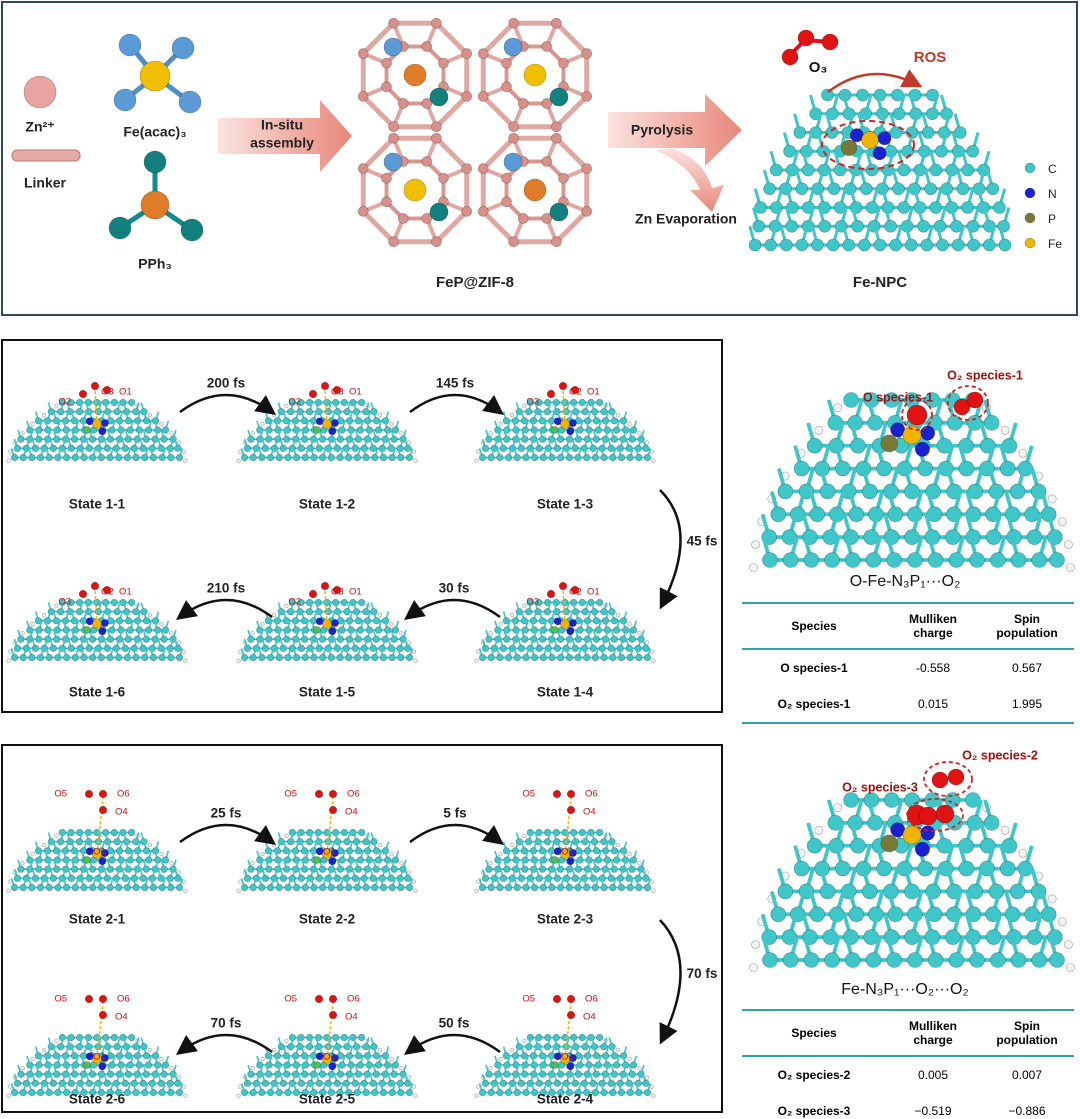  Describe the element at coordinates (46, 155) in the screenshot. I see `linker-rod` at that location.